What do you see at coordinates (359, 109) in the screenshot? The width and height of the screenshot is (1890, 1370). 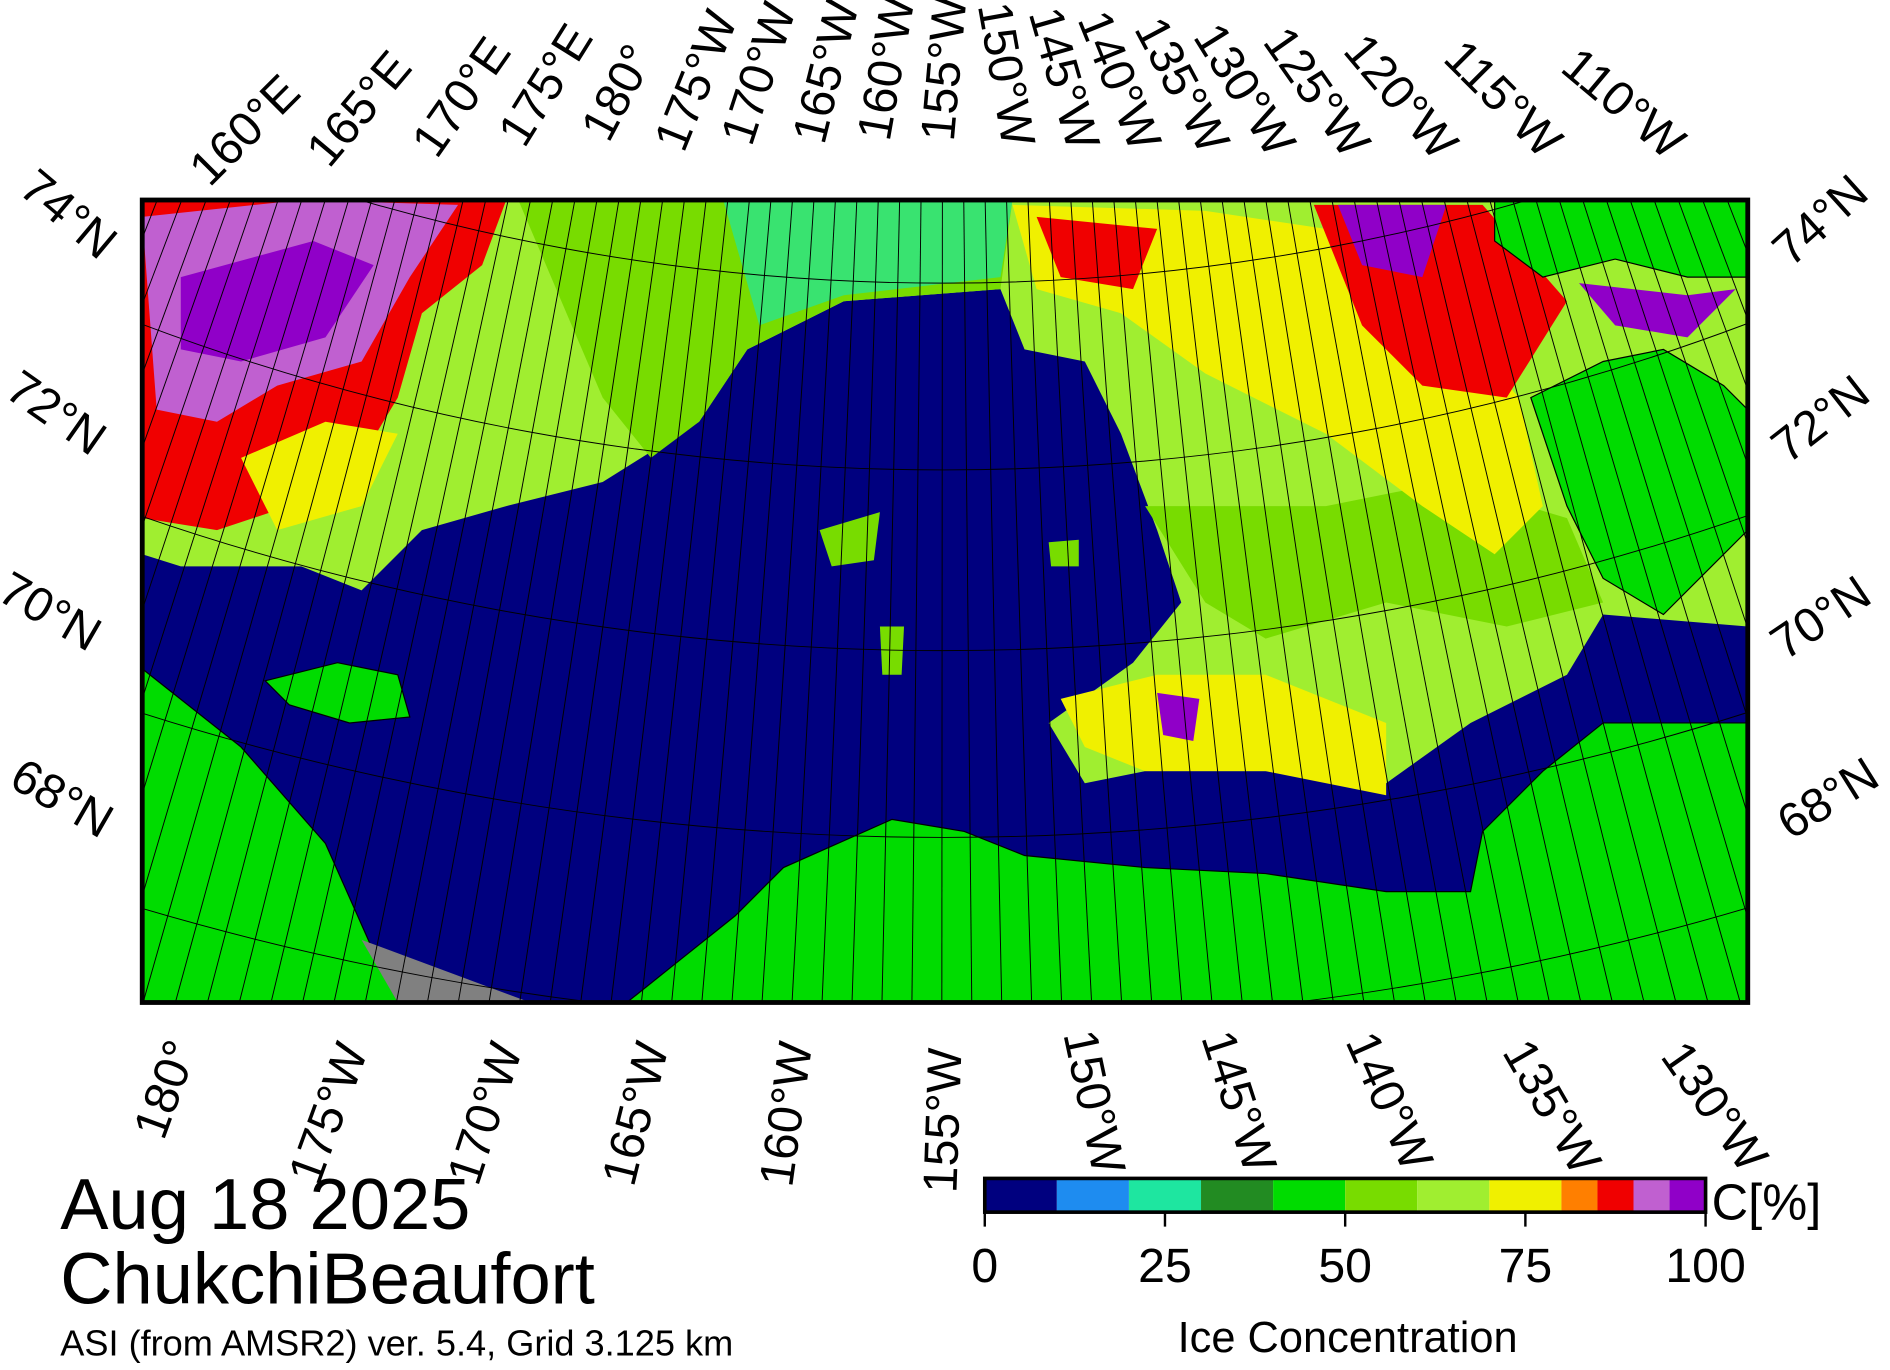 I see `longitude-label: 165°E` at bounding box center [359, 109].